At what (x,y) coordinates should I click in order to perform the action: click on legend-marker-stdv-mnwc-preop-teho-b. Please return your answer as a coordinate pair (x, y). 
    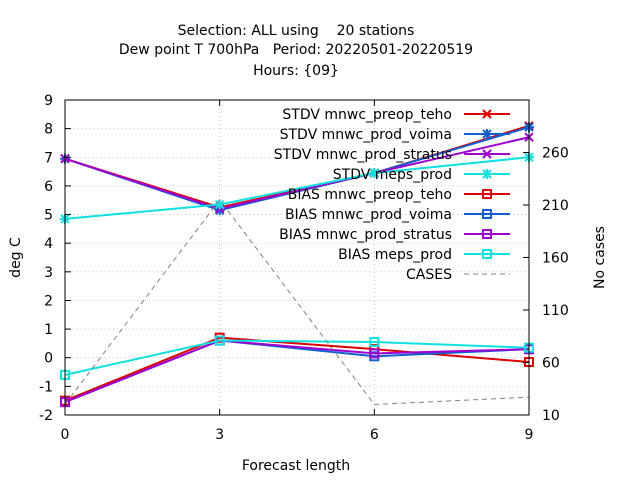
    Looking at the image, I should click on (487, 114).